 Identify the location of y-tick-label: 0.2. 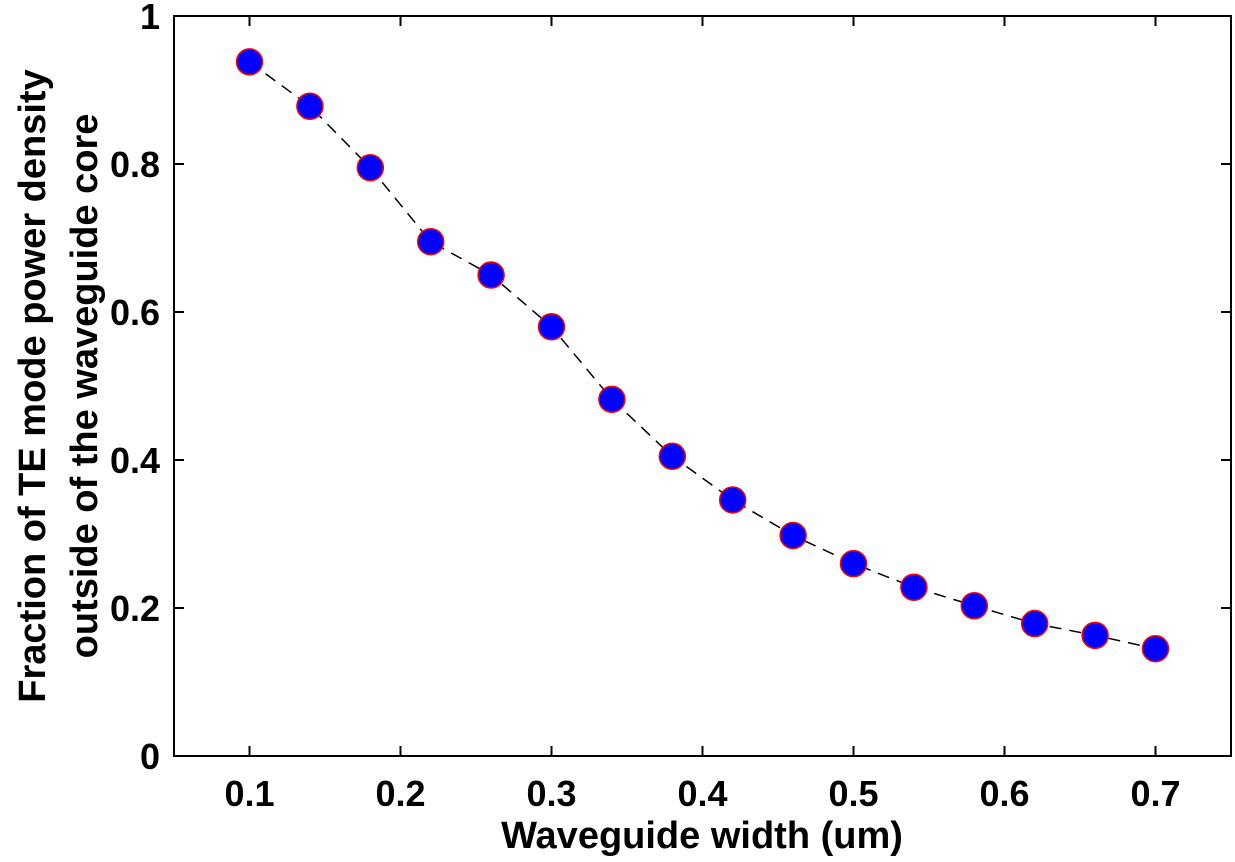
(135, 608).